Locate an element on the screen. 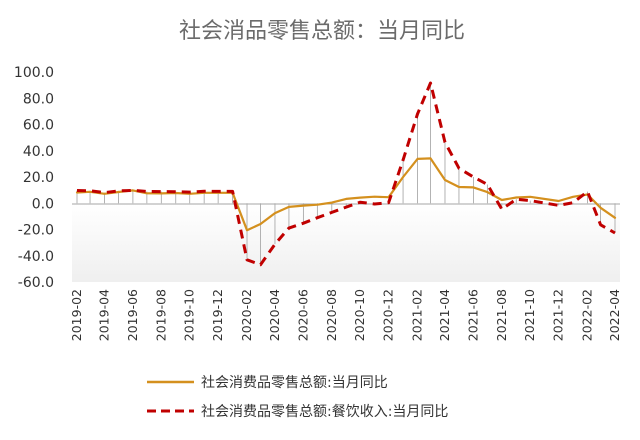  legend-label-catering: 社会消费品零售总额:餐饮收入:当月同比 is located at coordinates (324, 412).